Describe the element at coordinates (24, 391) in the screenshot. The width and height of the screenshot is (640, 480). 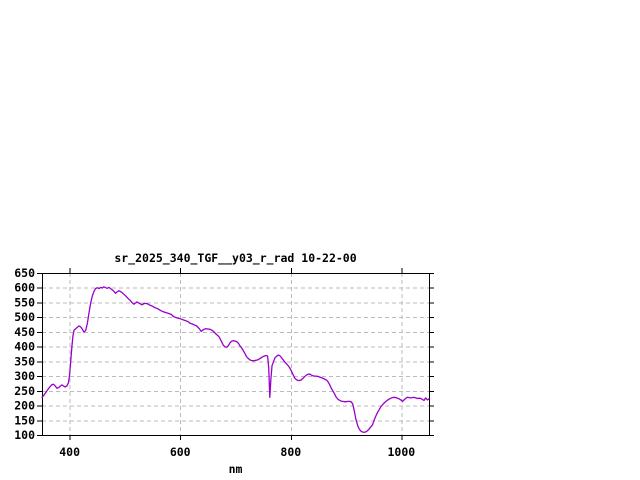
I see `y-tick-label: 250` at that location.